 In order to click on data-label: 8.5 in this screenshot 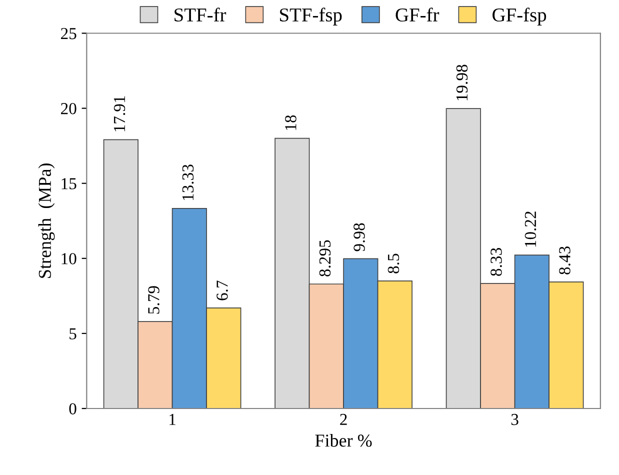, I will do `click(394, 264)`.